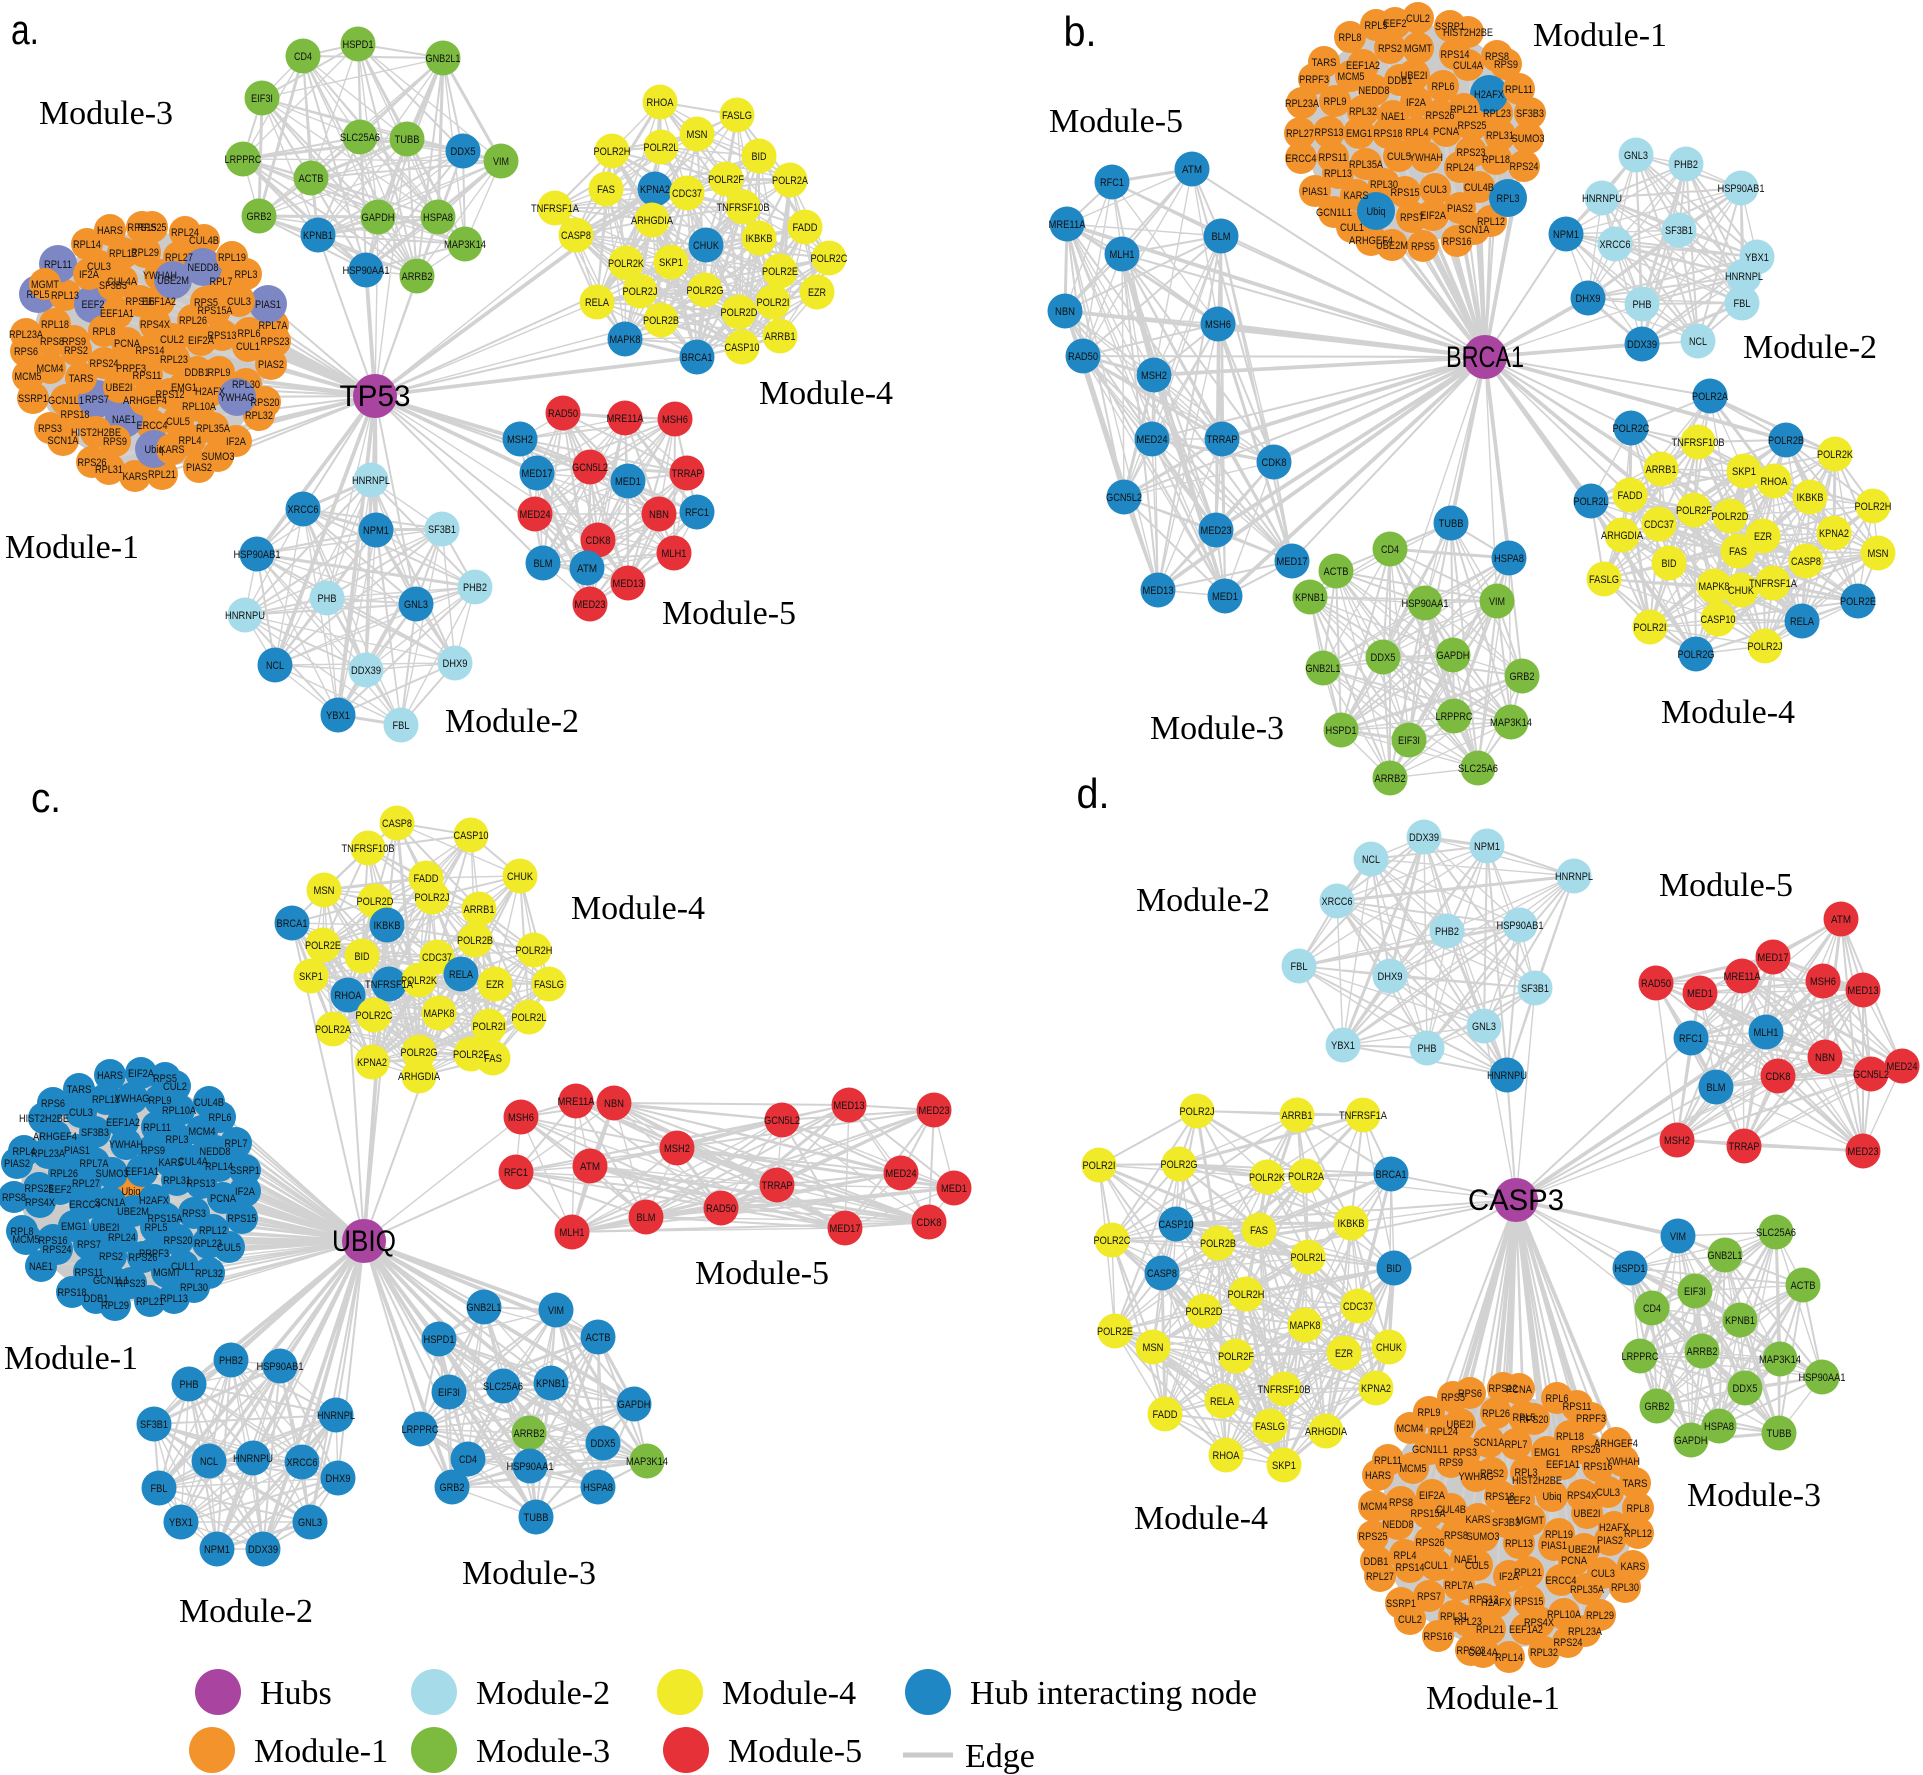 This screenshot has height=1775, width=1923. What do you see at coordinates (1465, 1453) in the screenshot?
I see `svg-text: RPS3` at bounding box center [1465, 1453].